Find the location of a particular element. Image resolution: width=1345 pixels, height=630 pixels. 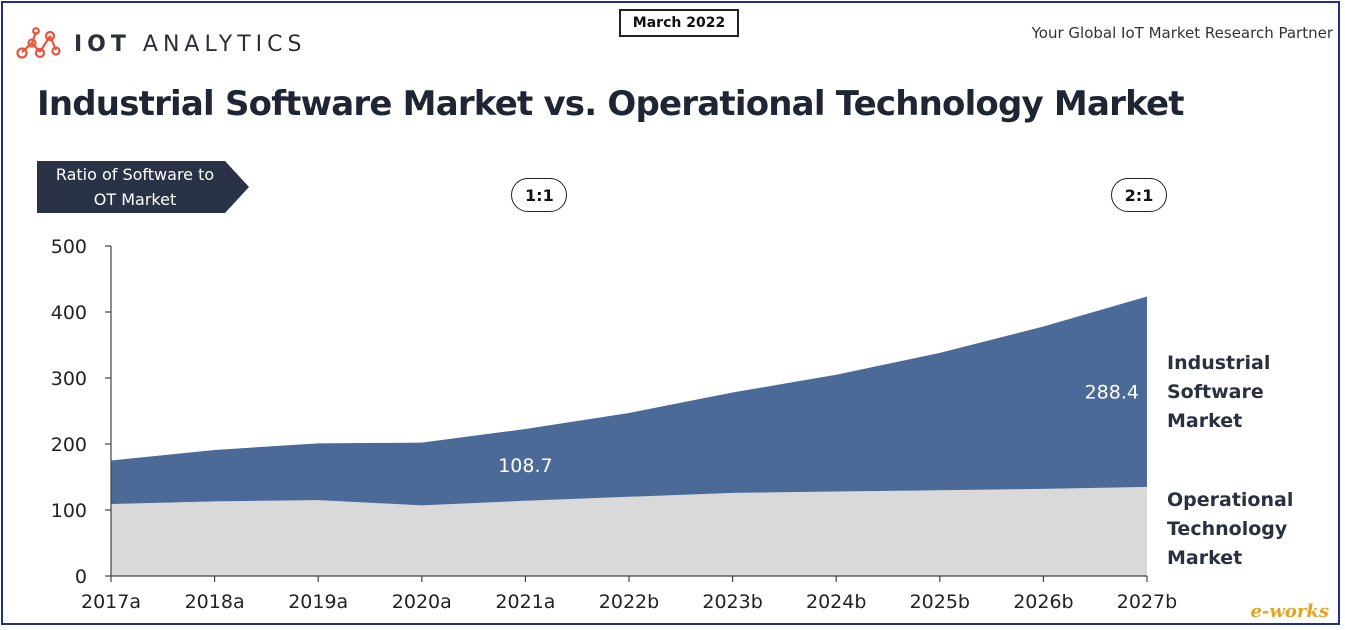

x-tick-label: 2022b is located at coordinates (629, 602).